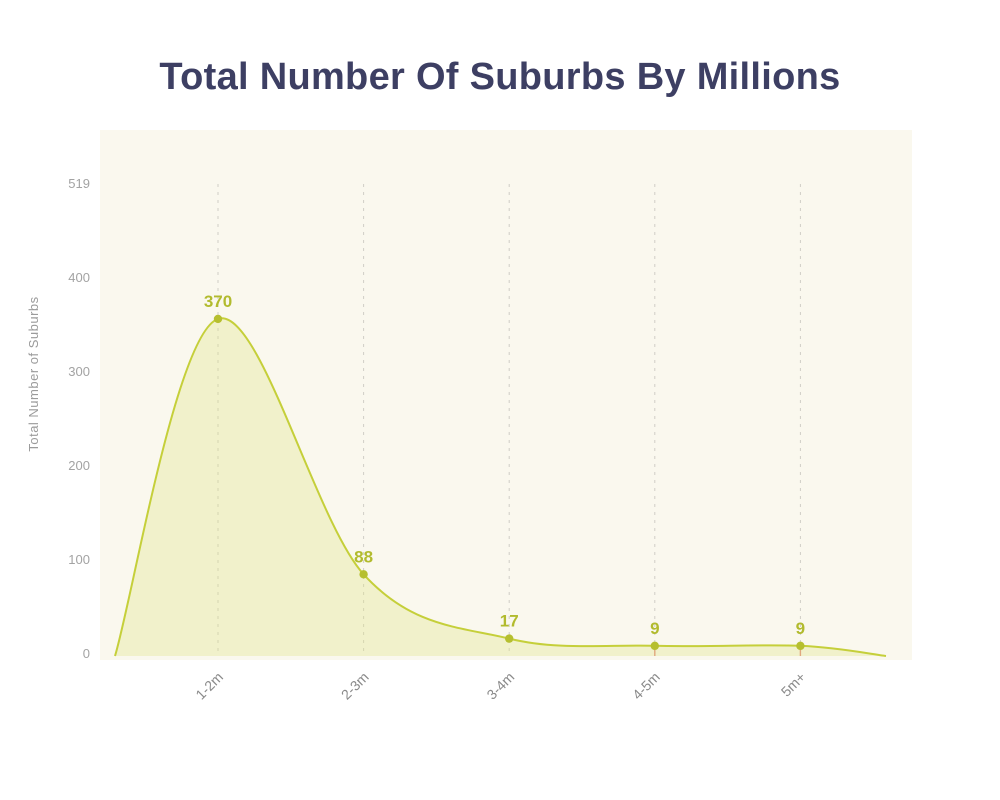  Describe the element at coordinates (33, 374) in the screenshot. I see `y-axis-title: Total Number of Suburbs` at that location.